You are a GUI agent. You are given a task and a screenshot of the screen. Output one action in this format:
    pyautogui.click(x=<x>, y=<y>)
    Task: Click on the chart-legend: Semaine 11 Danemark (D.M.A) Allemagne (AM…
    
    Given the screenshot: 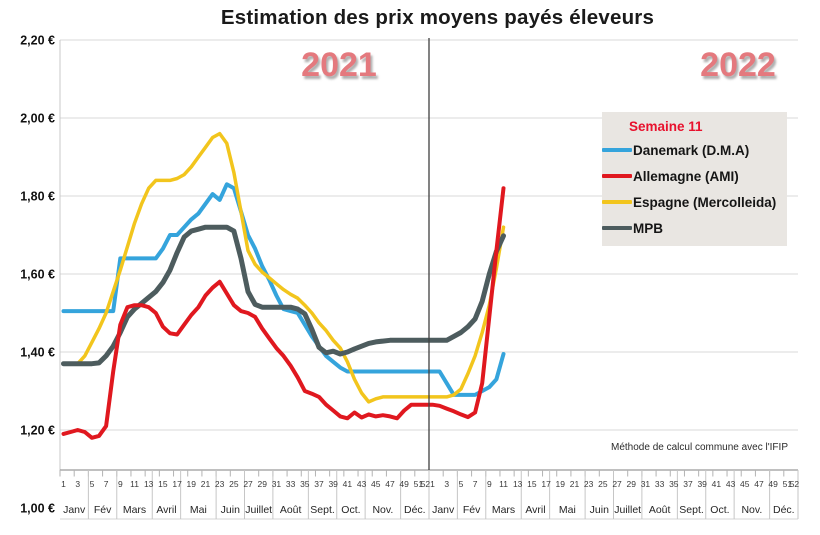 What is the action you would take?
    pyautogui.click(x=694, y=179)
    